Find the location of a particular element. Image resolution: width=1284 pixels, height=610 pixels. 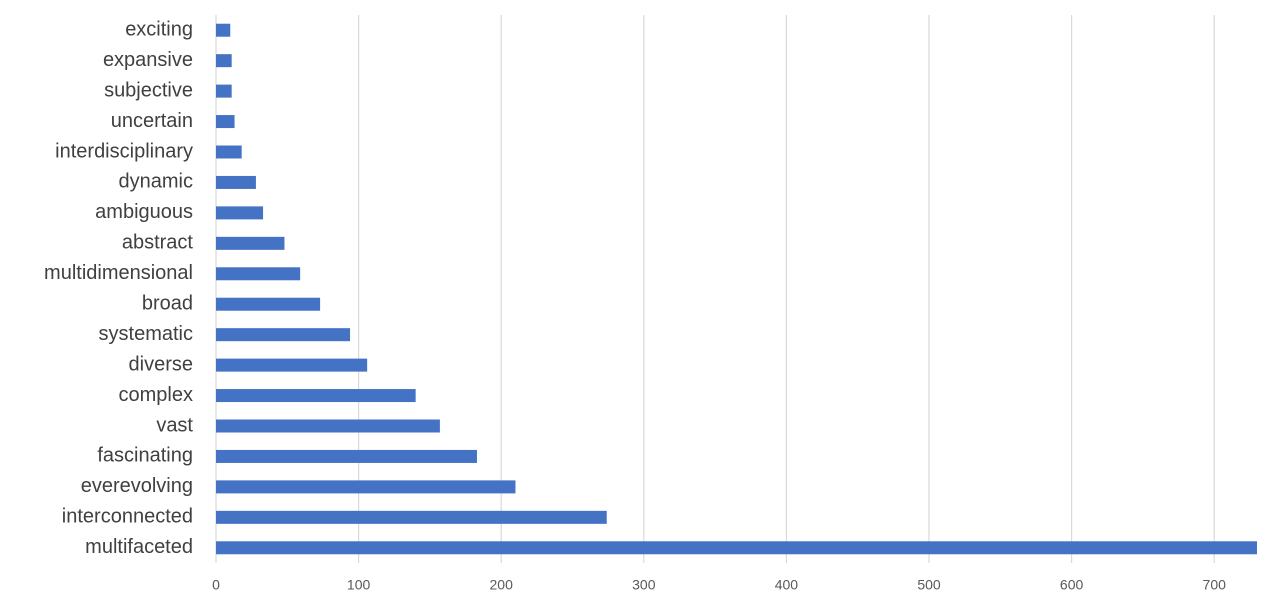

y-tick-label: vast is located at coordinates (174, 425).